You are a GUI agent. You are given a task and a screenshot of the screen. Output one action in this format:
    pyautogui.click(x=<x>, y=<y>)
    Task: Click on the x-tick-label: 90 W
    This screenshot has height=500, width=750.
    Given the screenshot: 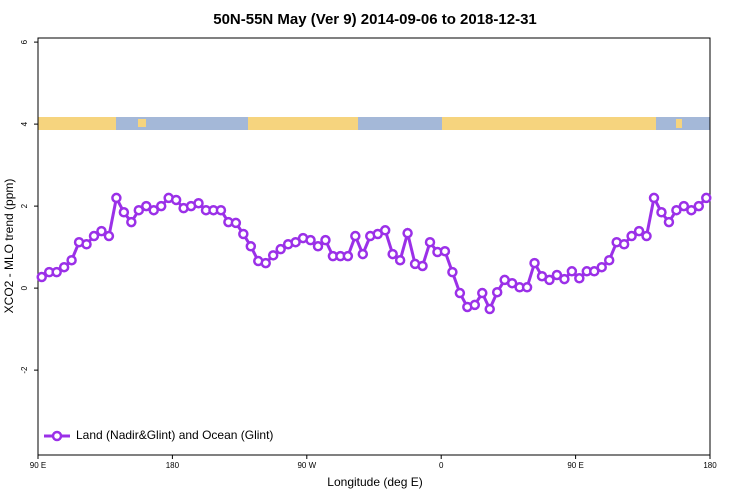 What is the action you would take?
    pyautogui.click(x=306, y=465)
    